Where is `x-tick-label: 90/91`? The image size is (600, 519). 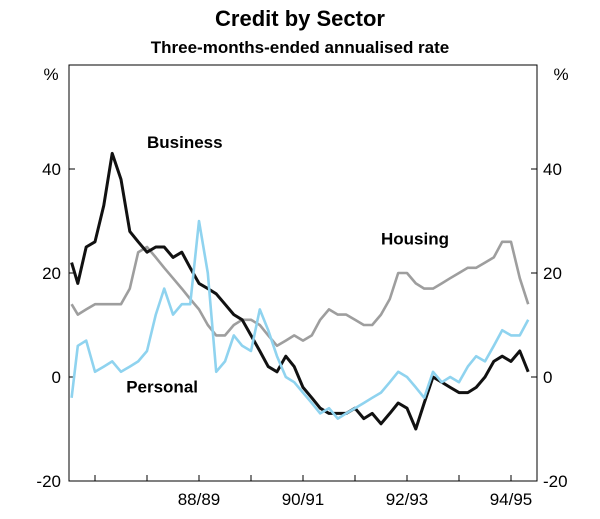
x-tick-label: 90/91 is located at coordinates (303, 499).